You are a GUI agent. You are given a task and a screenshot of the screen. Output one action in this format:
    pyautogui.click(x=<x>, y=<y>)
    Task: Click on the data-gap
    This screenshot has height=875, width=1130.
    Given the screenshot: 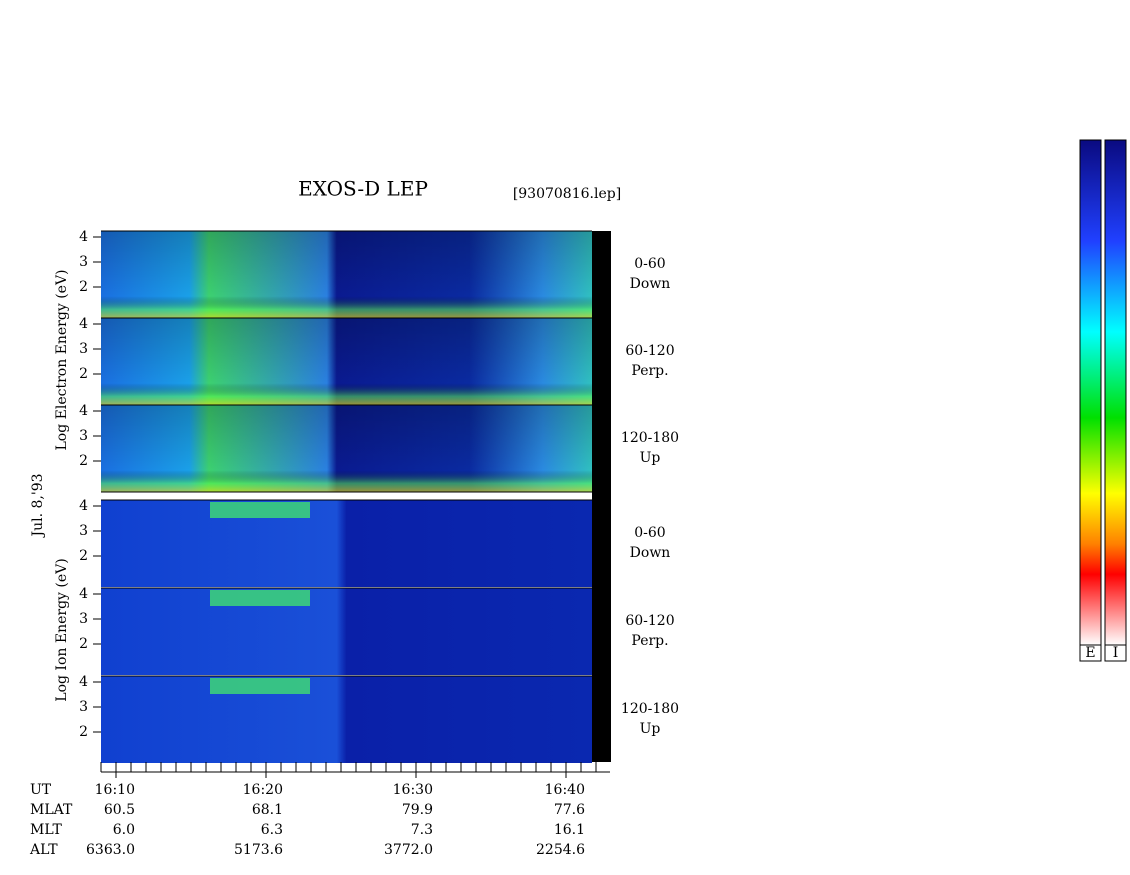 What is the action you would take?
    pyautogui.click(x=601, y=496)
    